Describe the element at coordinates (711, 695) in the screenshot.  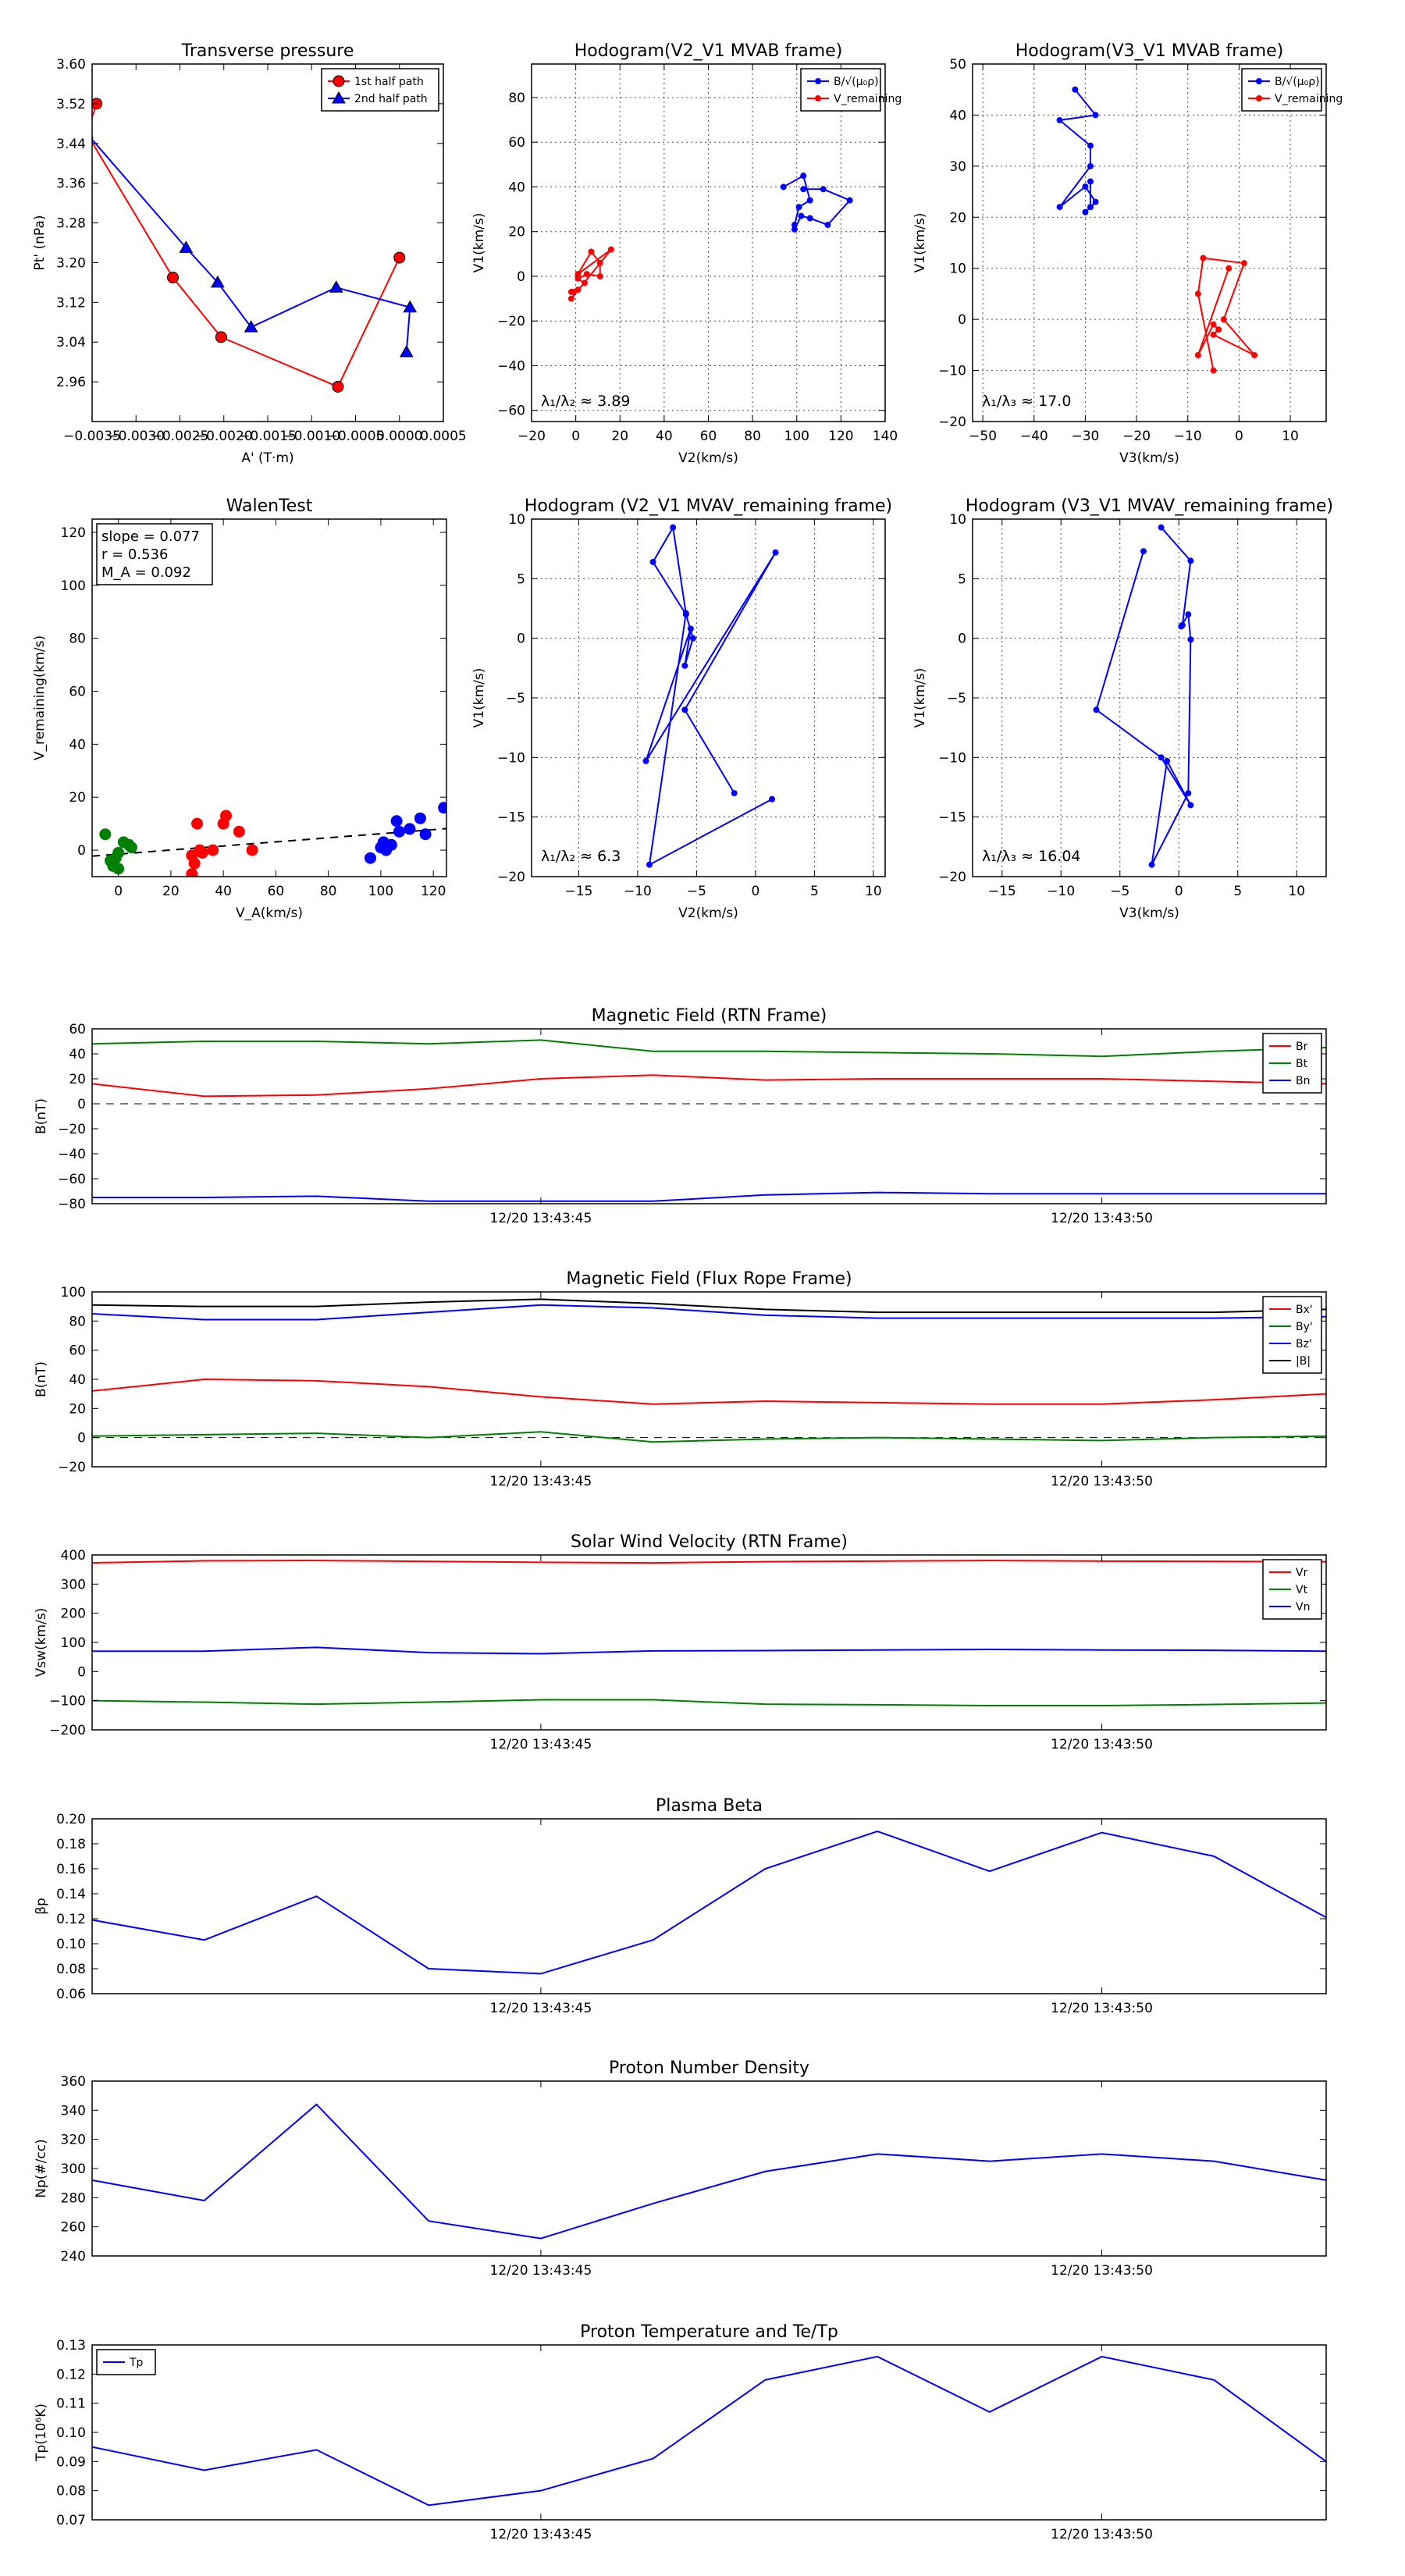
I see `series-line-v` at that location.